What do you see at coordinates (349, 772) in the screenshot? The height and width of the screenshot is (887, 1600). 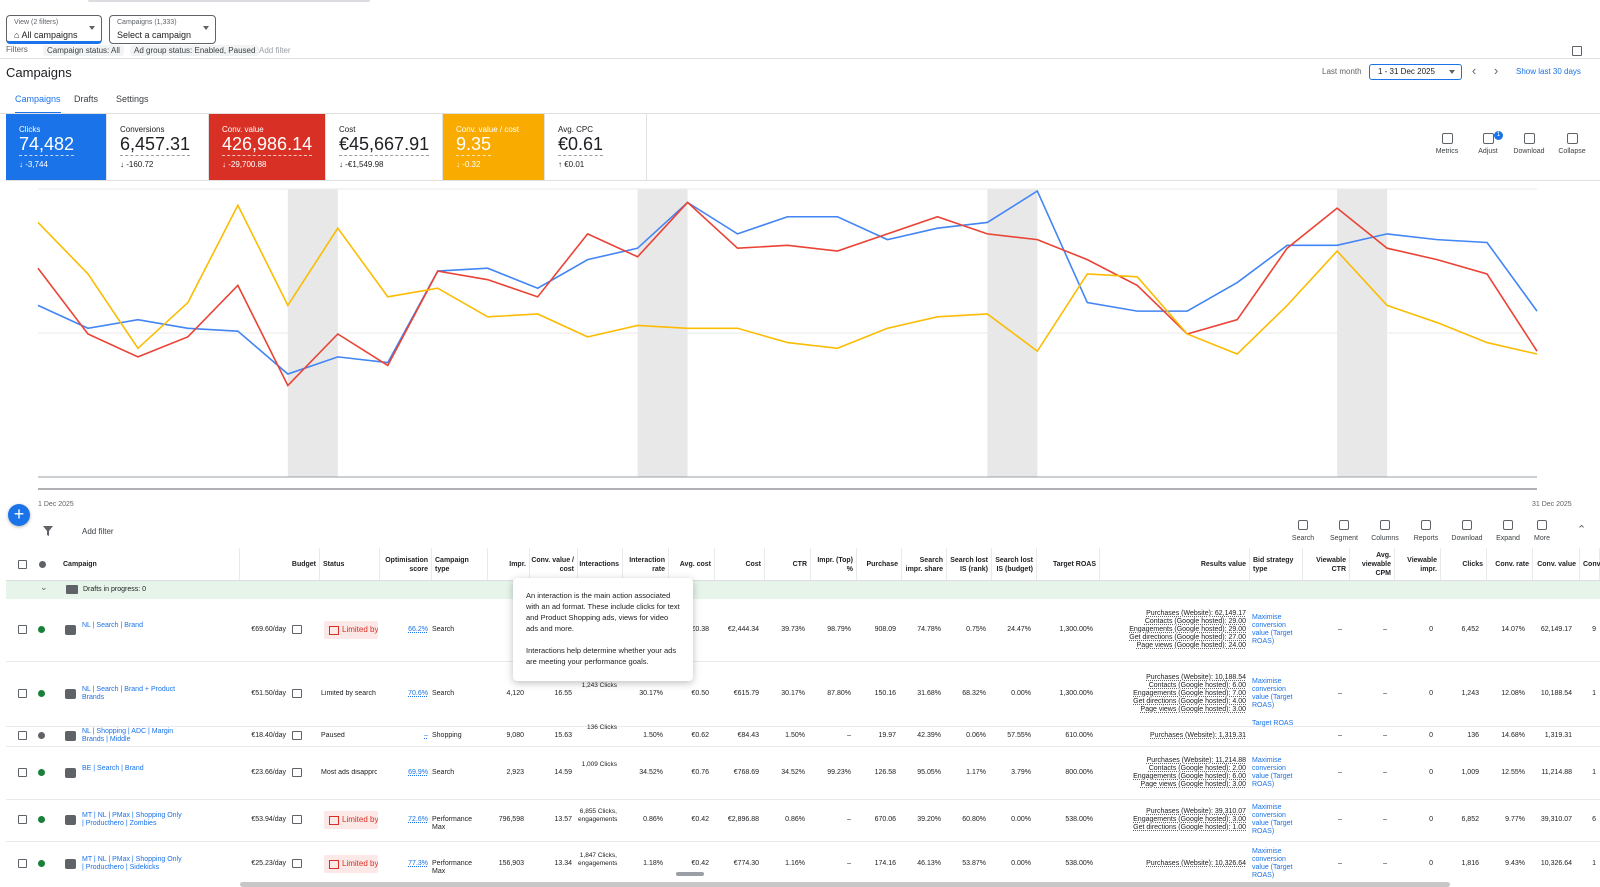 I see `status-text: Most ads disapproved` at bounding box center [349, 772].